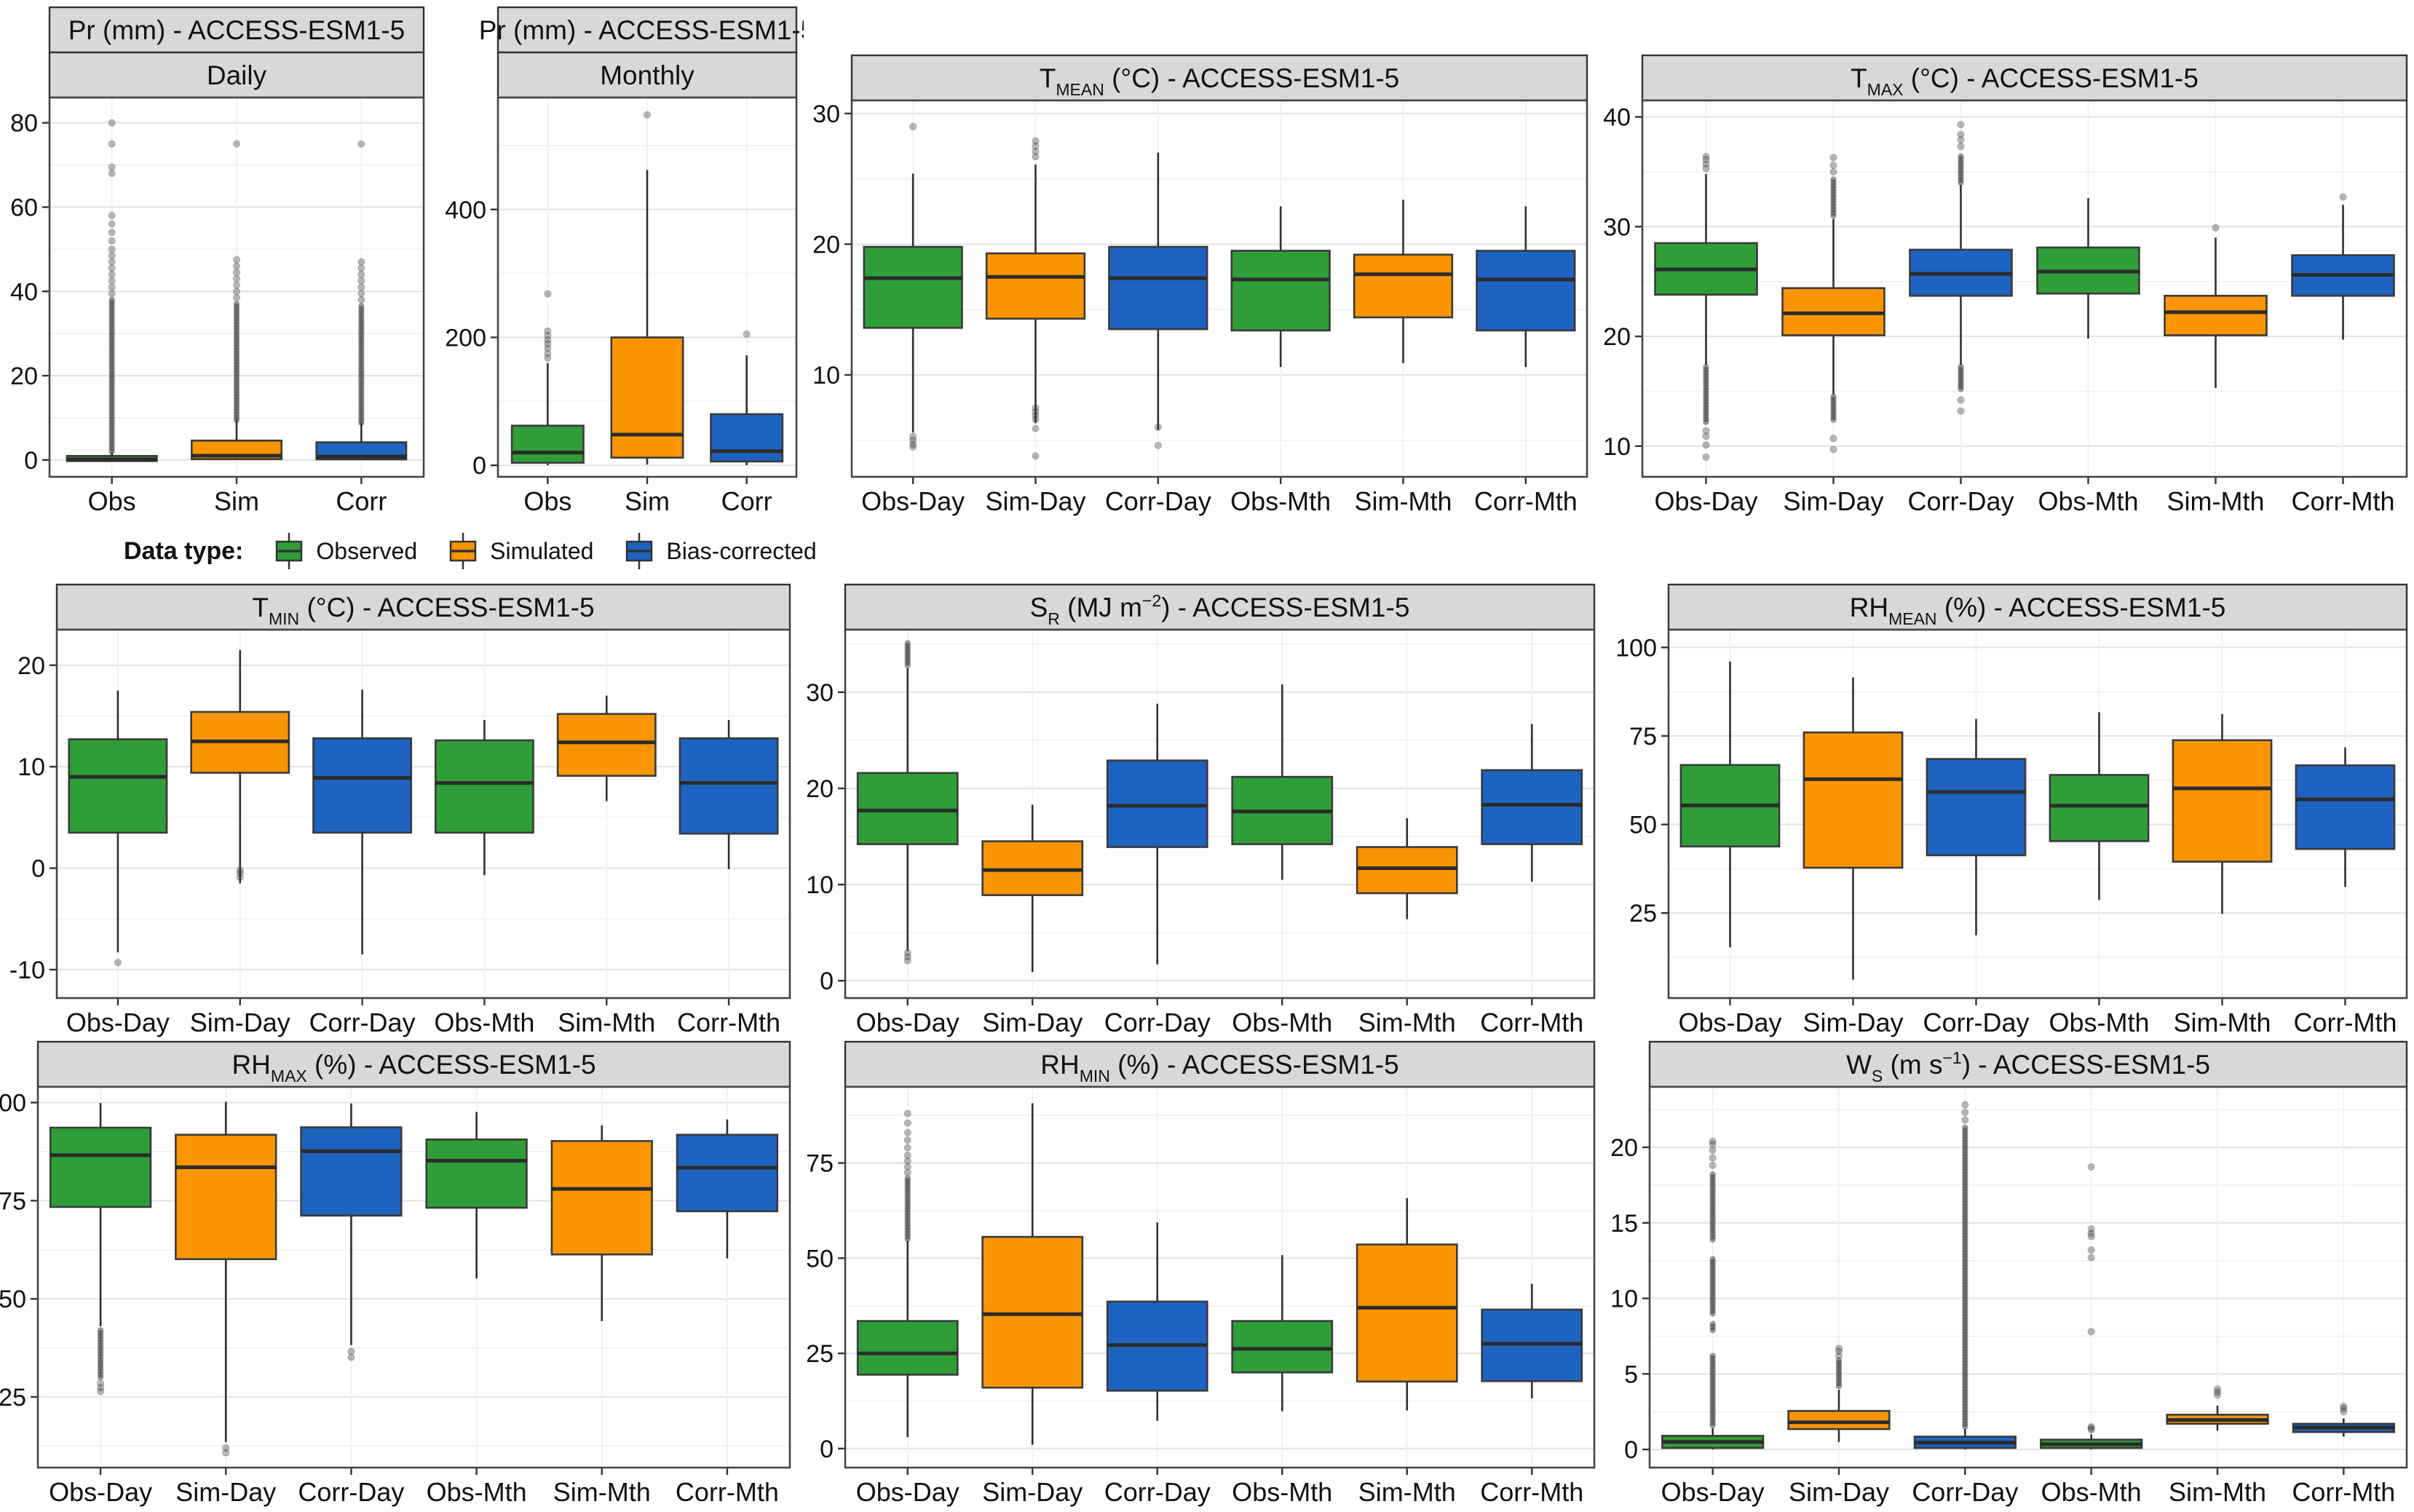  What do you see at coordinates (647, 75) in the screenshot?
I see `panel-title: Monthly` at bounding box center [647, 75].